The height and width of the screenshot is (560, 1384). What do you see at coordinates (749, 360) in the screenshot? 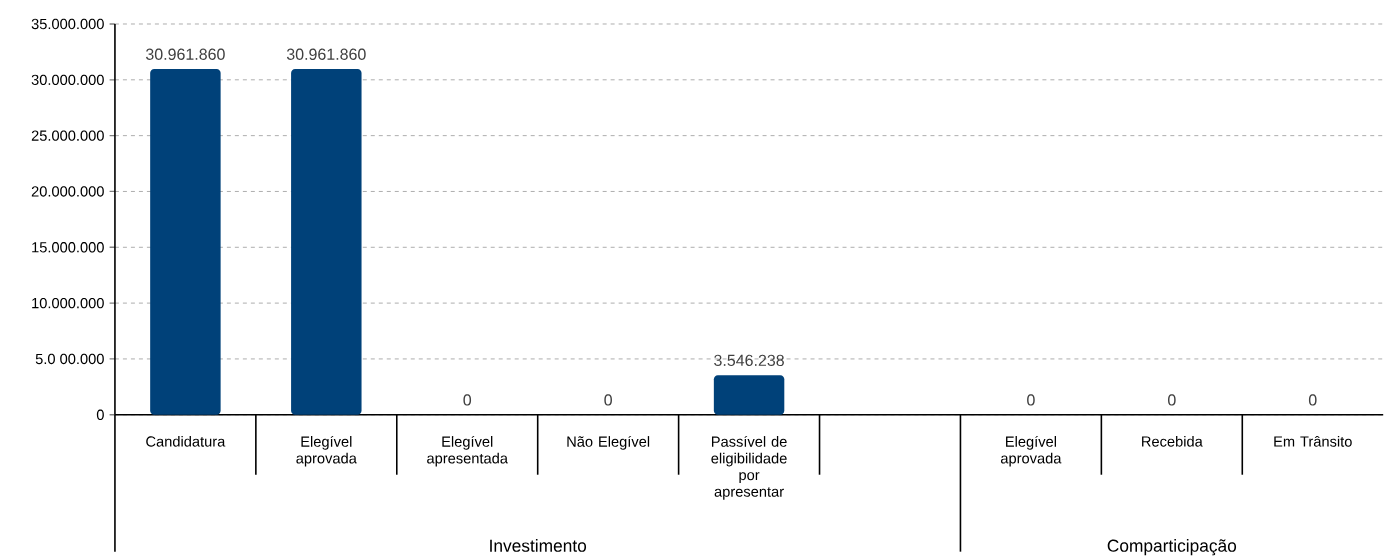
I see `data-label: 3.546.238` at bounding box center [749, 360].